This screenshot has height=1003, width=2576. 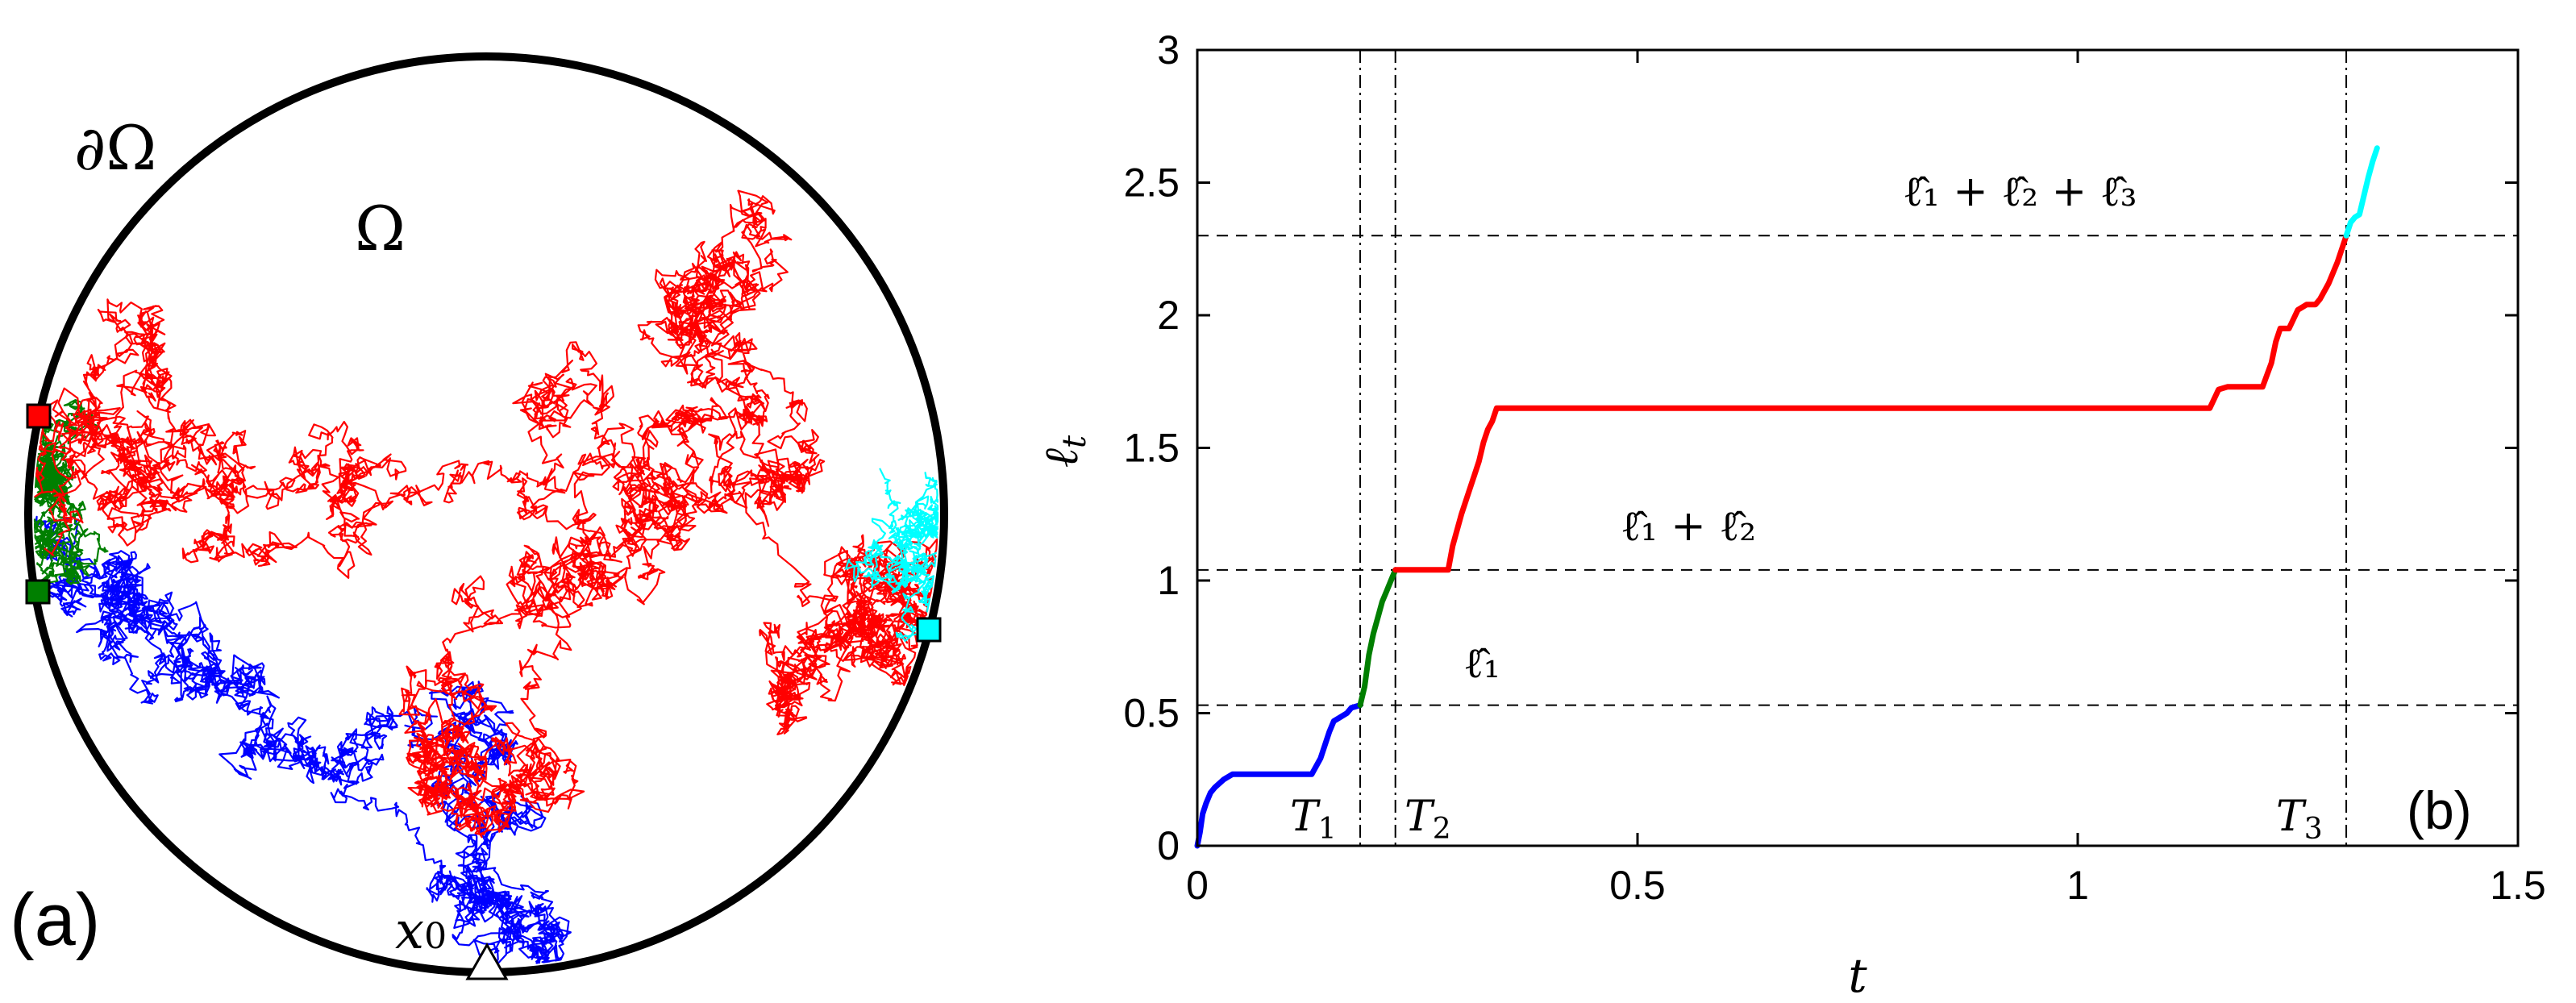 What do you see at coordinates (929, 630) in the screenshot?
I see `hit-marker-cyan` at bounding box center [929, 630].